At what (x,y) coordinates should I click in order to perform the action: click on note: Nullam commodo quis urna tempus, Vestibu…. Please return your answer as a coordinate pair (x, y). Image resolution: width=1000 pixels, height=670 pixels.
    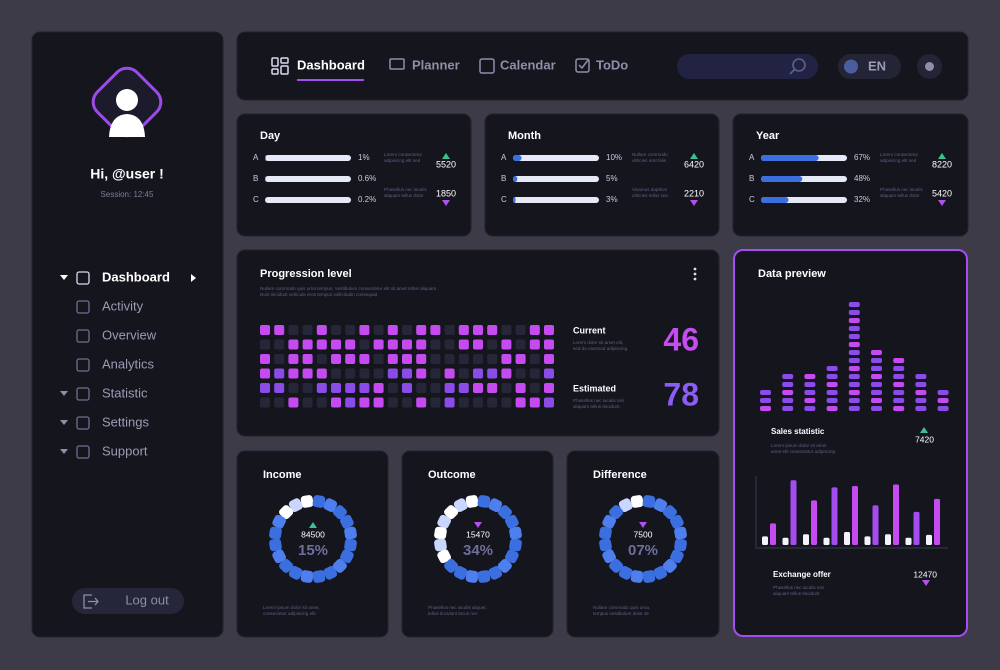
    Looking at the image, I should click on (348, 288).